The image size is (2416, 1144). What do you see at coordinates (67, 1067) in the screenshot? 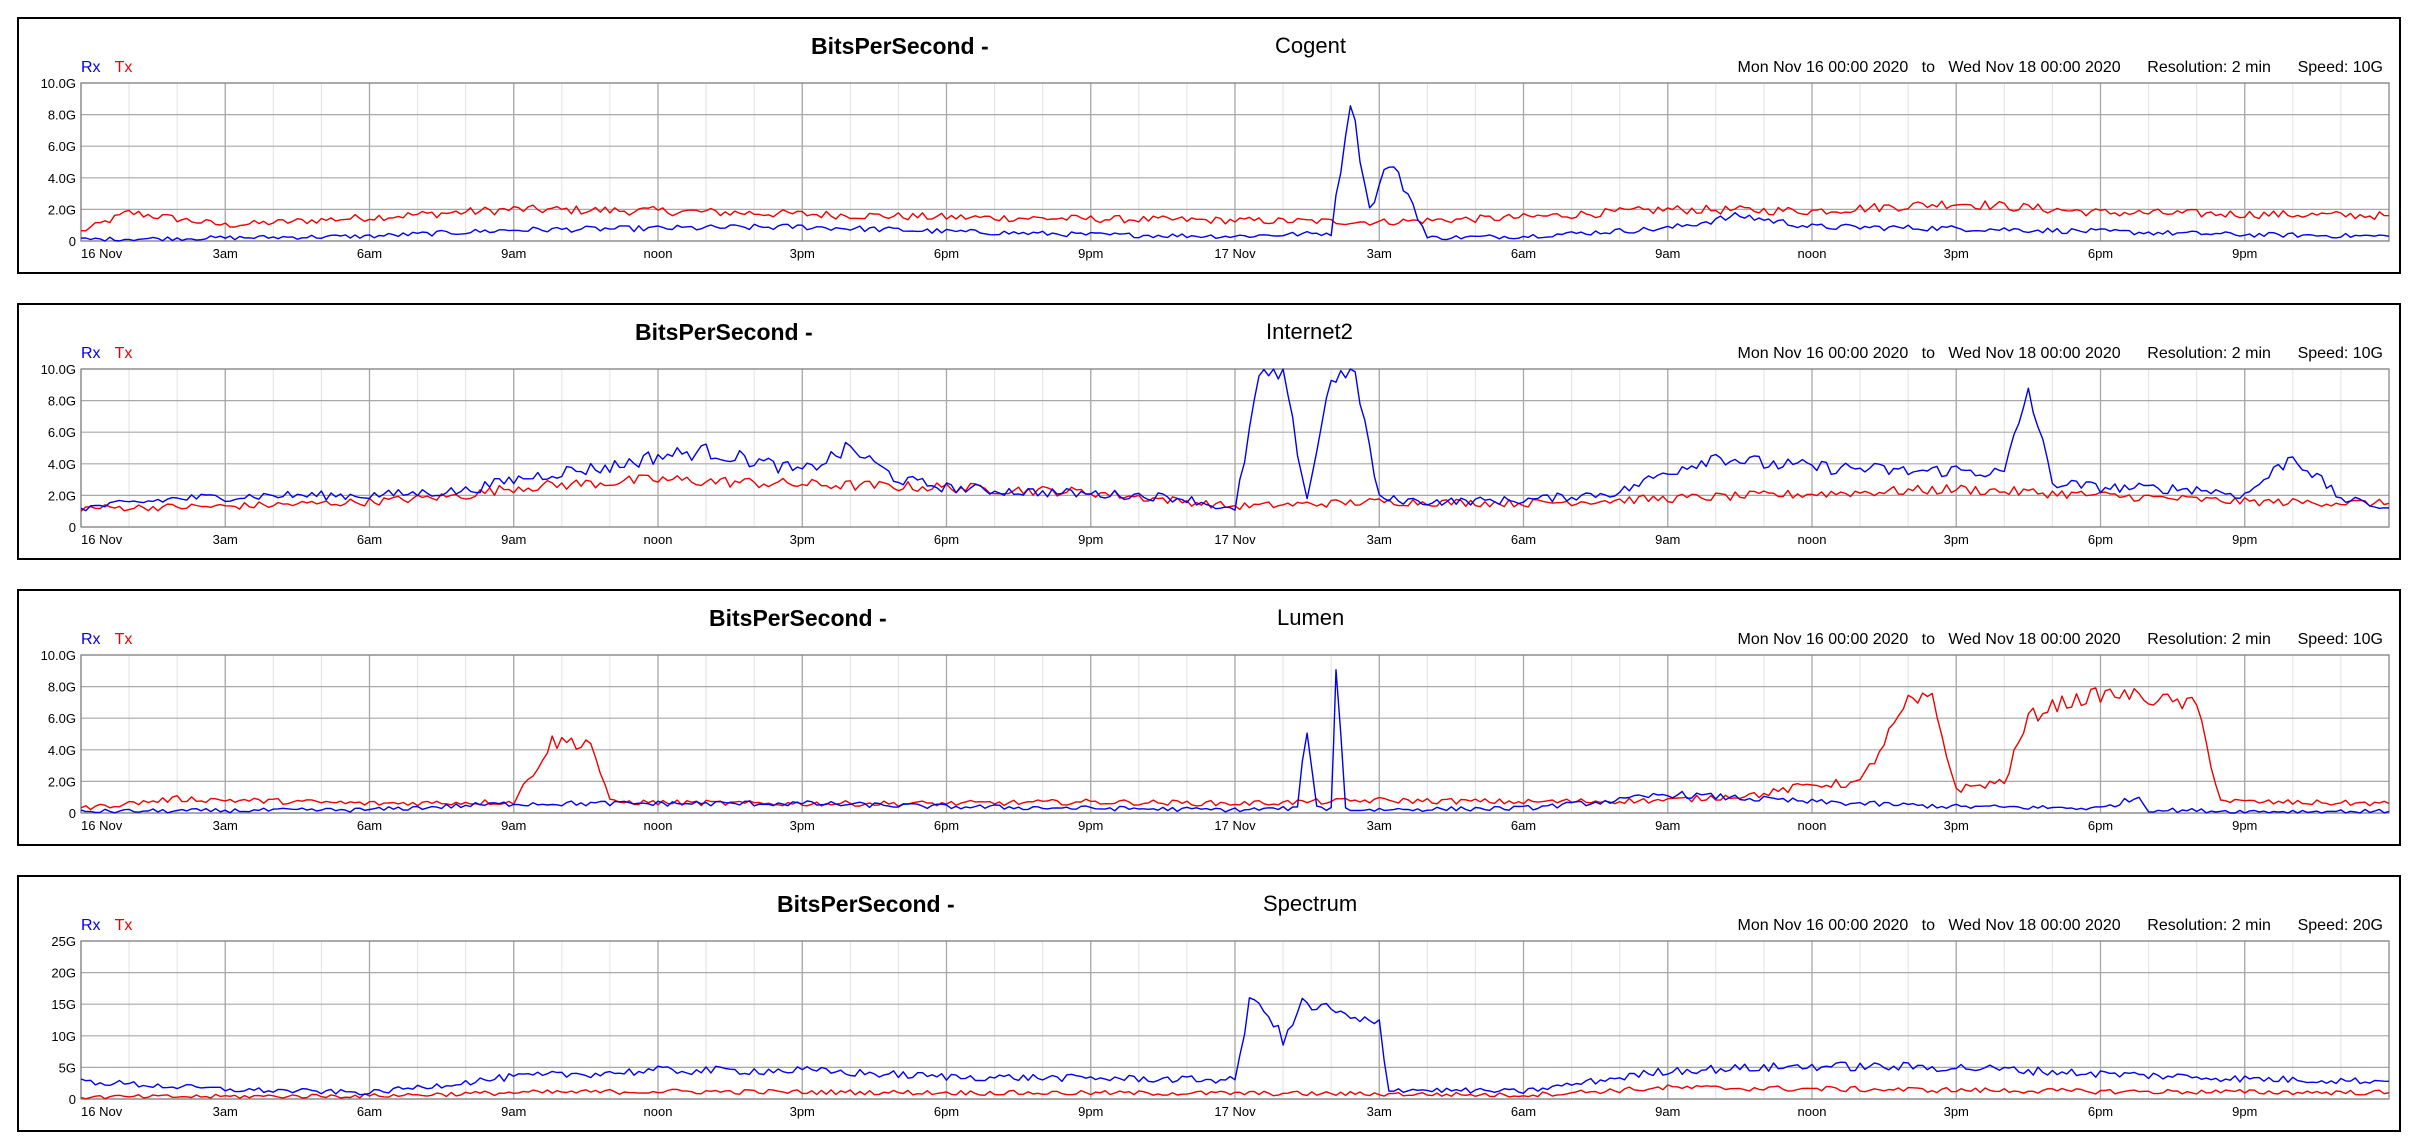
I see `y-tick-label: 5G` at bounding box center [67, 1067].